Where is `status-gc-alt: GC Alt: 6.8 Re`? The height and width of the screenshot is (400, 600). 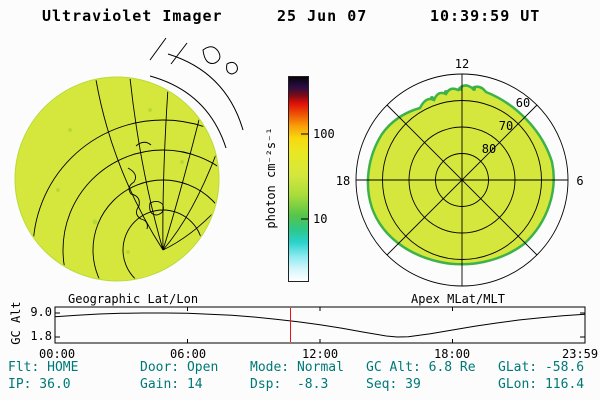 status-gc-alt: GC Alt: 6.8 Re is located at coordinates (421, 367).